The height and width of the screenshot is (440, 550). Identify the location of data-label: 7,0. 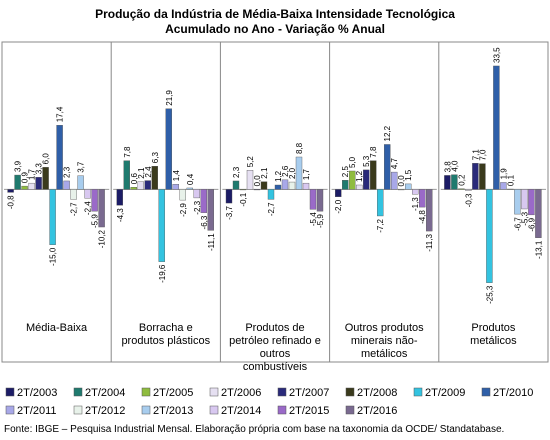
(482, 155).